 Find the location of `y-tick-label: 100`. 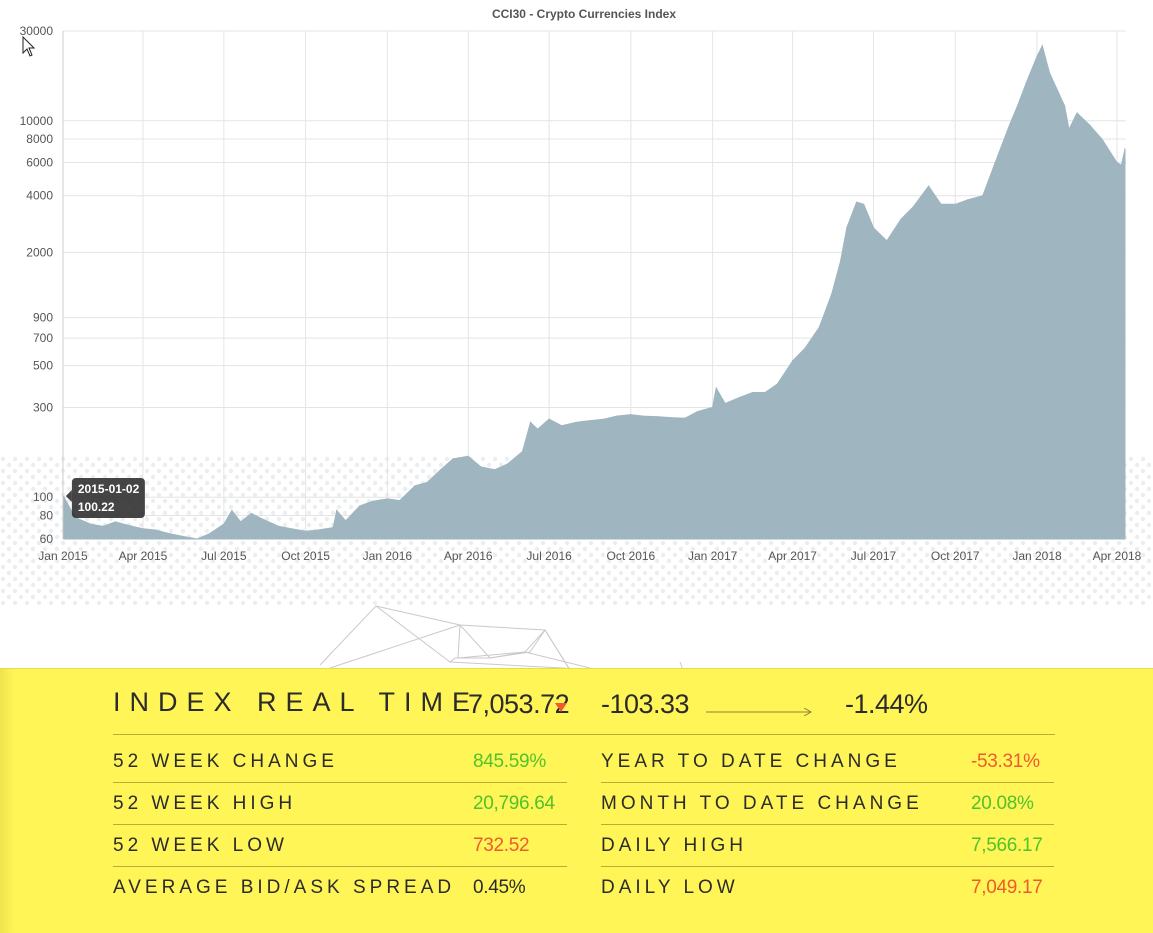

y-tick-label: 100 is located at coordinates (43, 497).